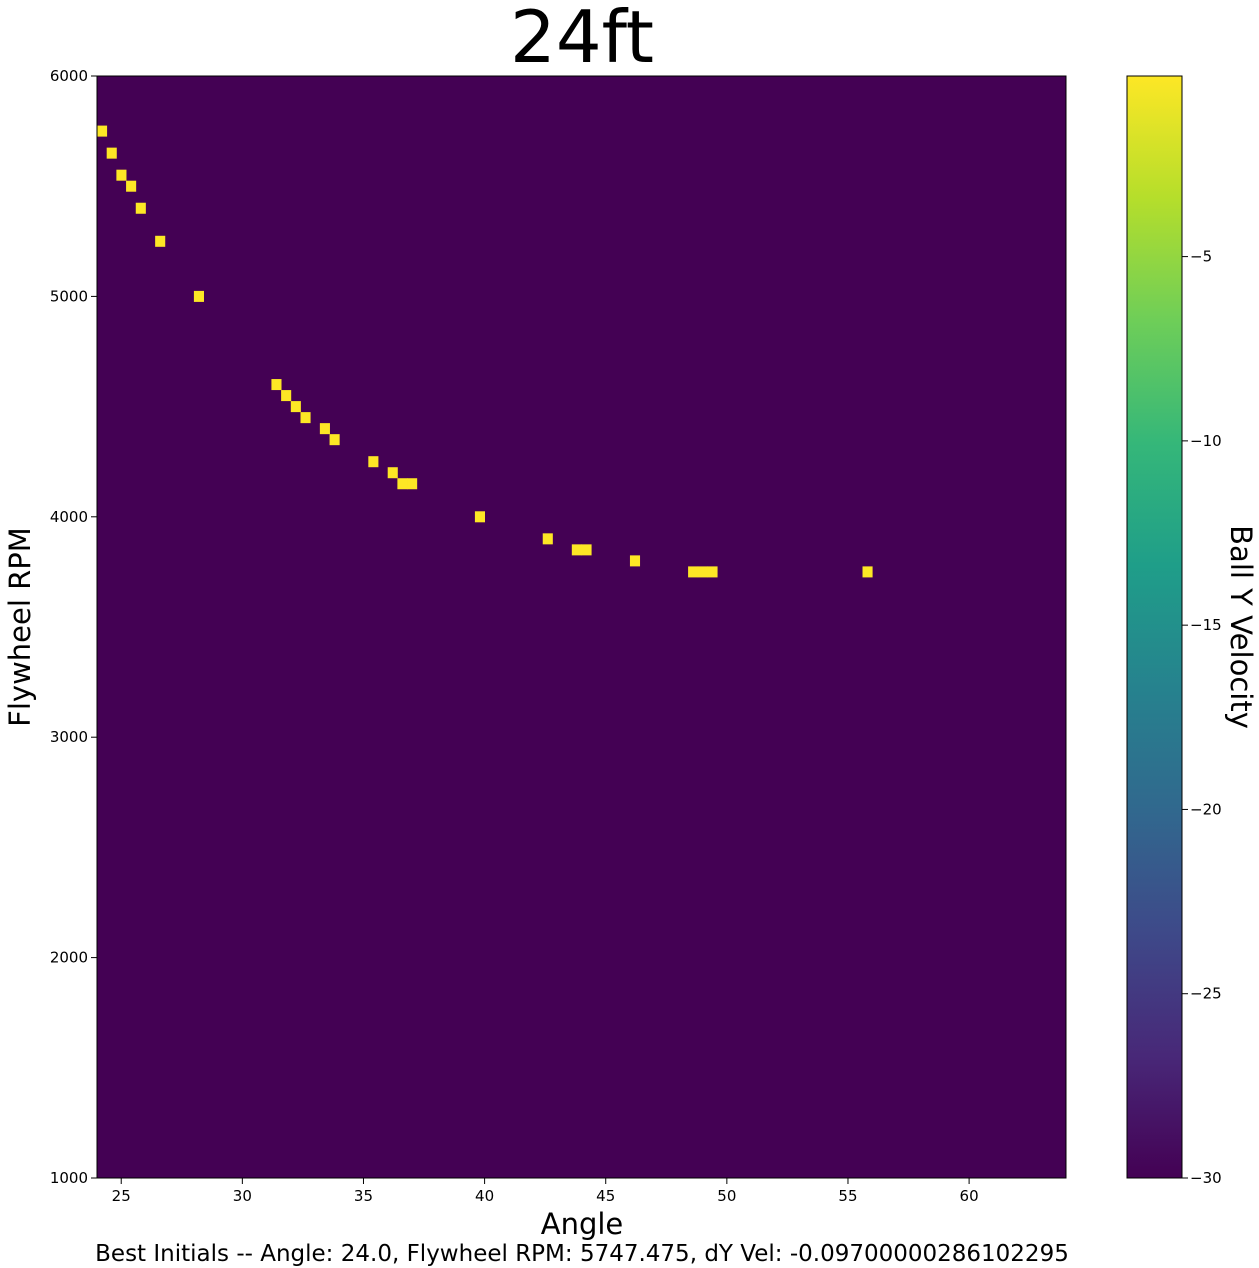 The image size is (1259, 1268). What do you see at coordinates (582, 1224) in the screenshot?
I see `x-axis-title: Angle` at bounding box center [582, 1224].